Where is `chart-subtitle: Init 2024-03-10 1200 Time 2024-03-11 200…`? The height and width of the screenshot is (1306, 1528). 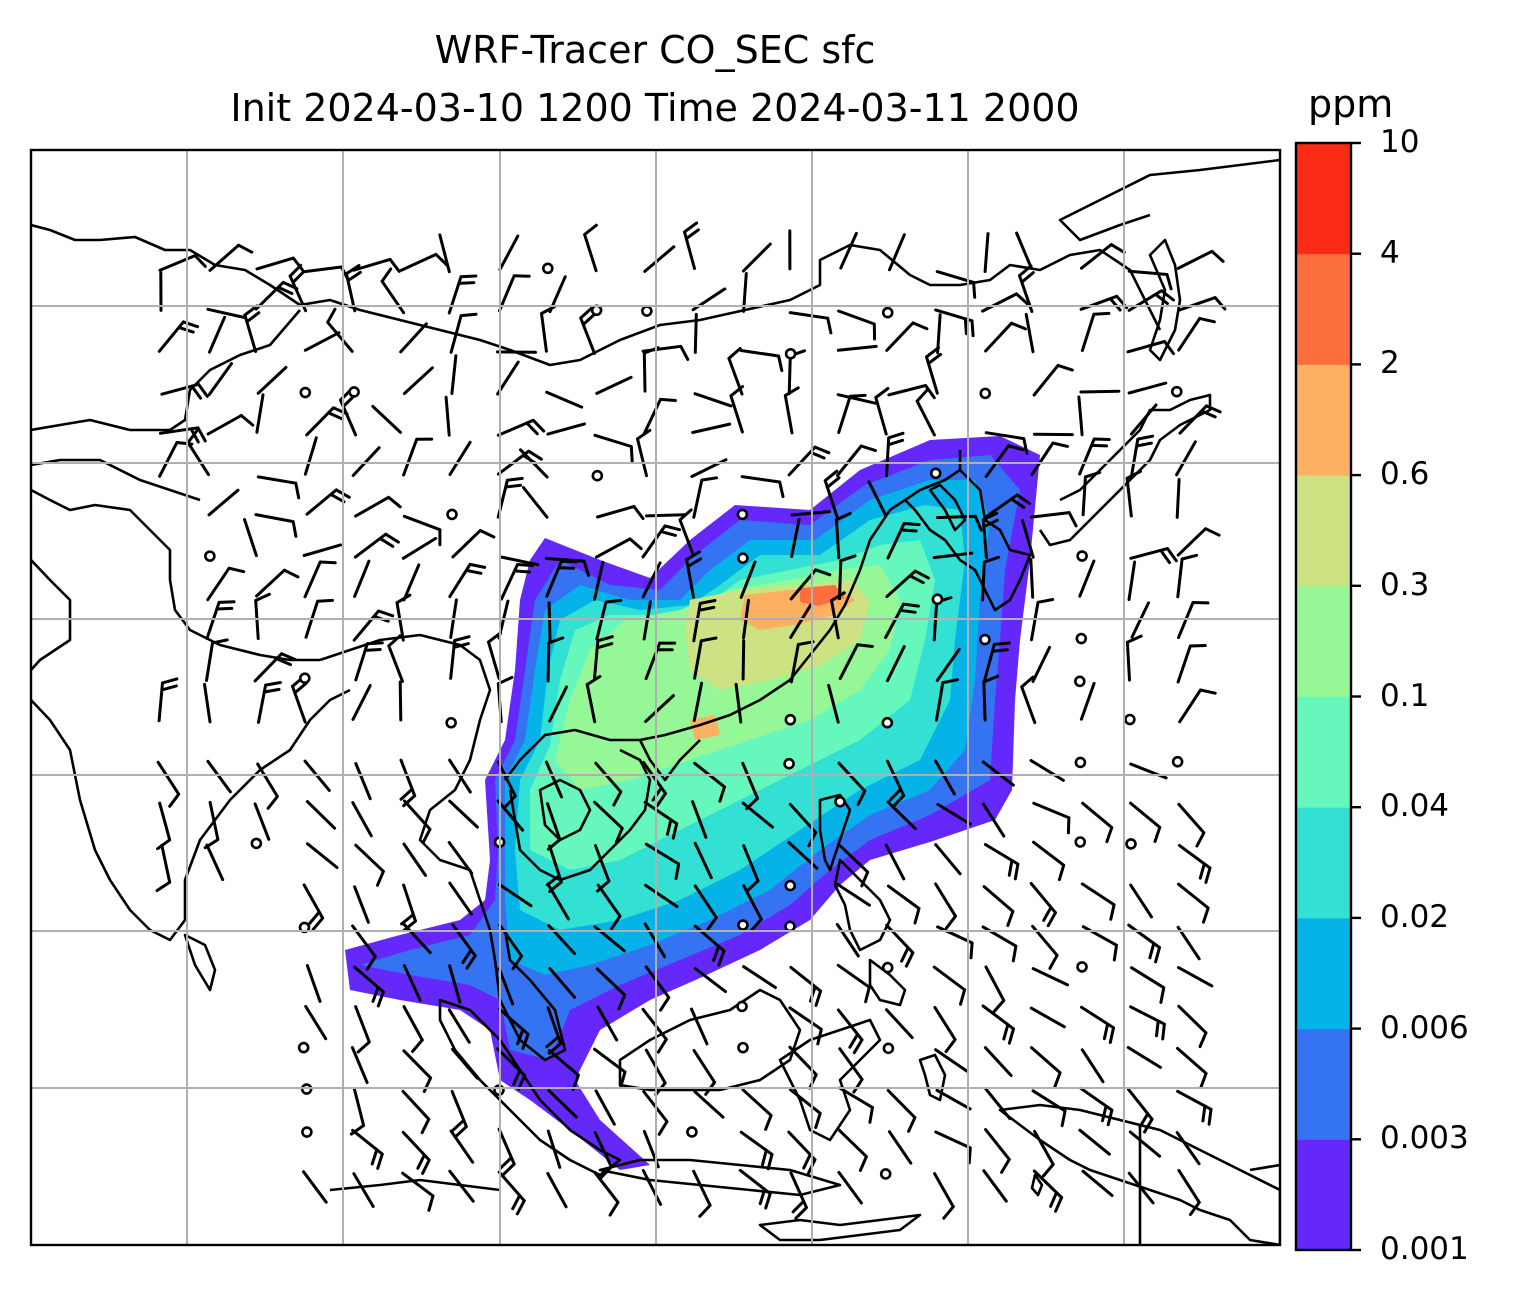
chart-subtitle: Init 2024-03-10 1200 Time 2024-03-11 200… is located at coordinates (655, 108).